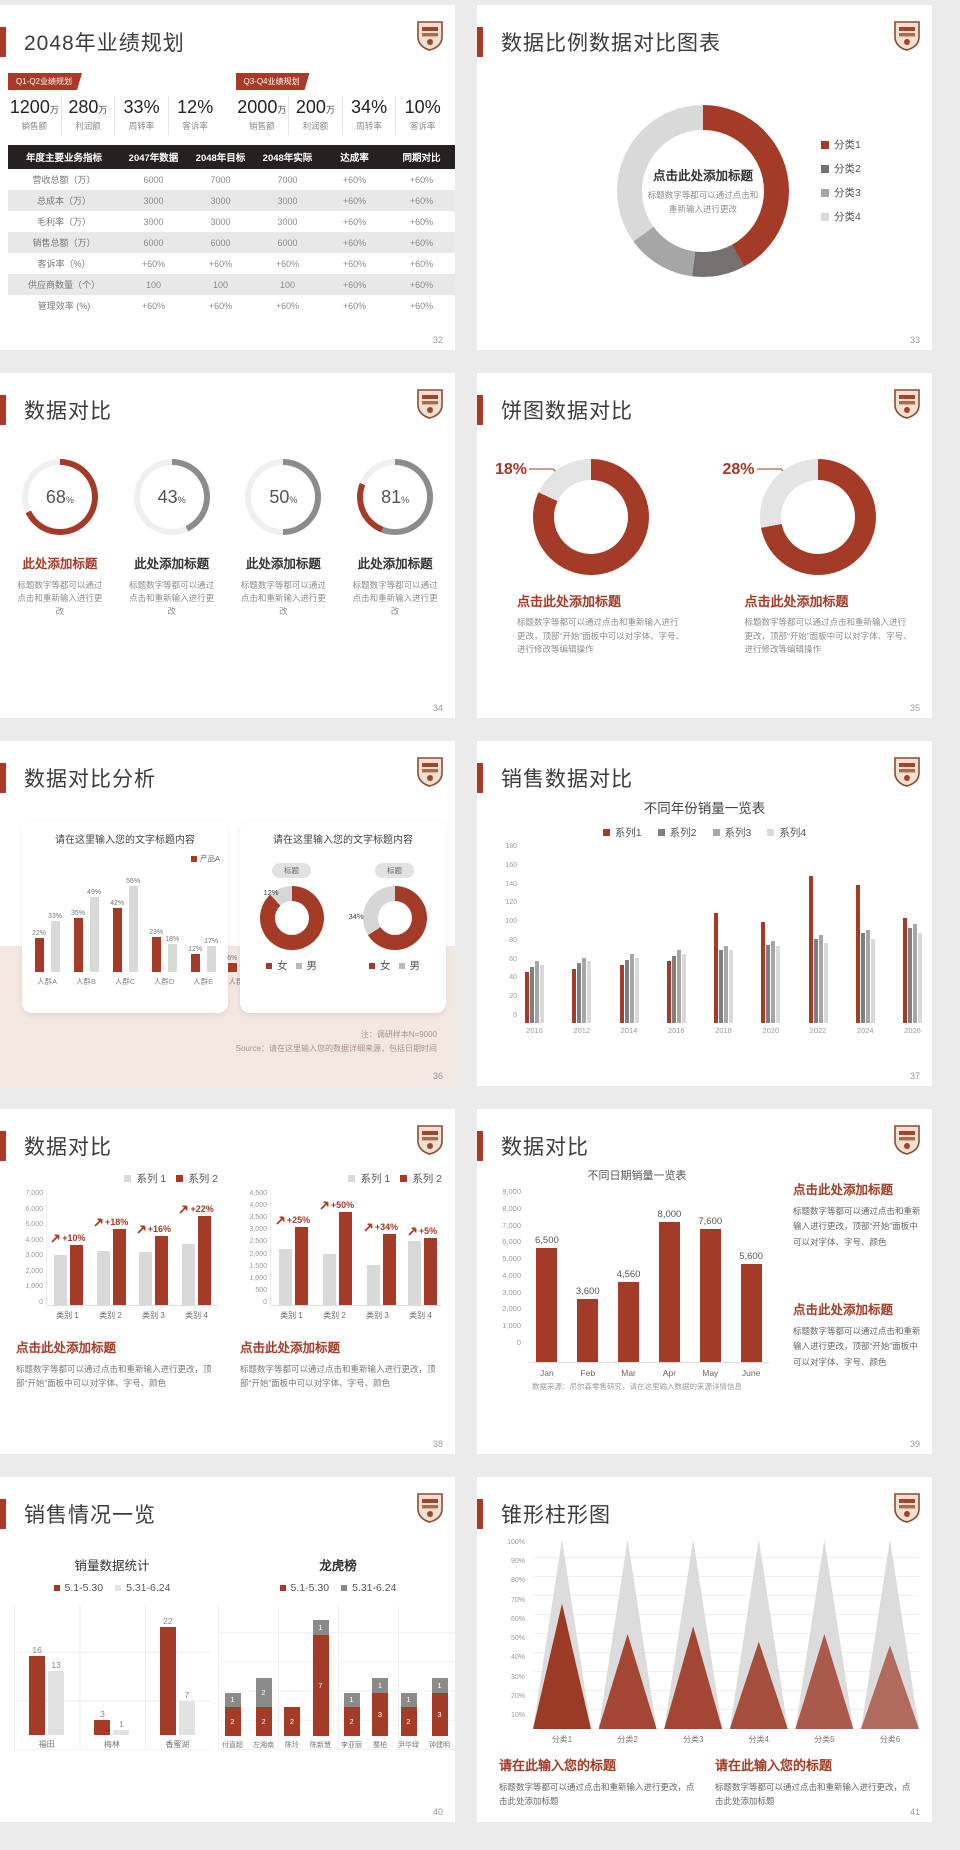 The width and height of the screenshot is (960, 1850). I want to click on y-tick: 3,500, so click(258, 1218).